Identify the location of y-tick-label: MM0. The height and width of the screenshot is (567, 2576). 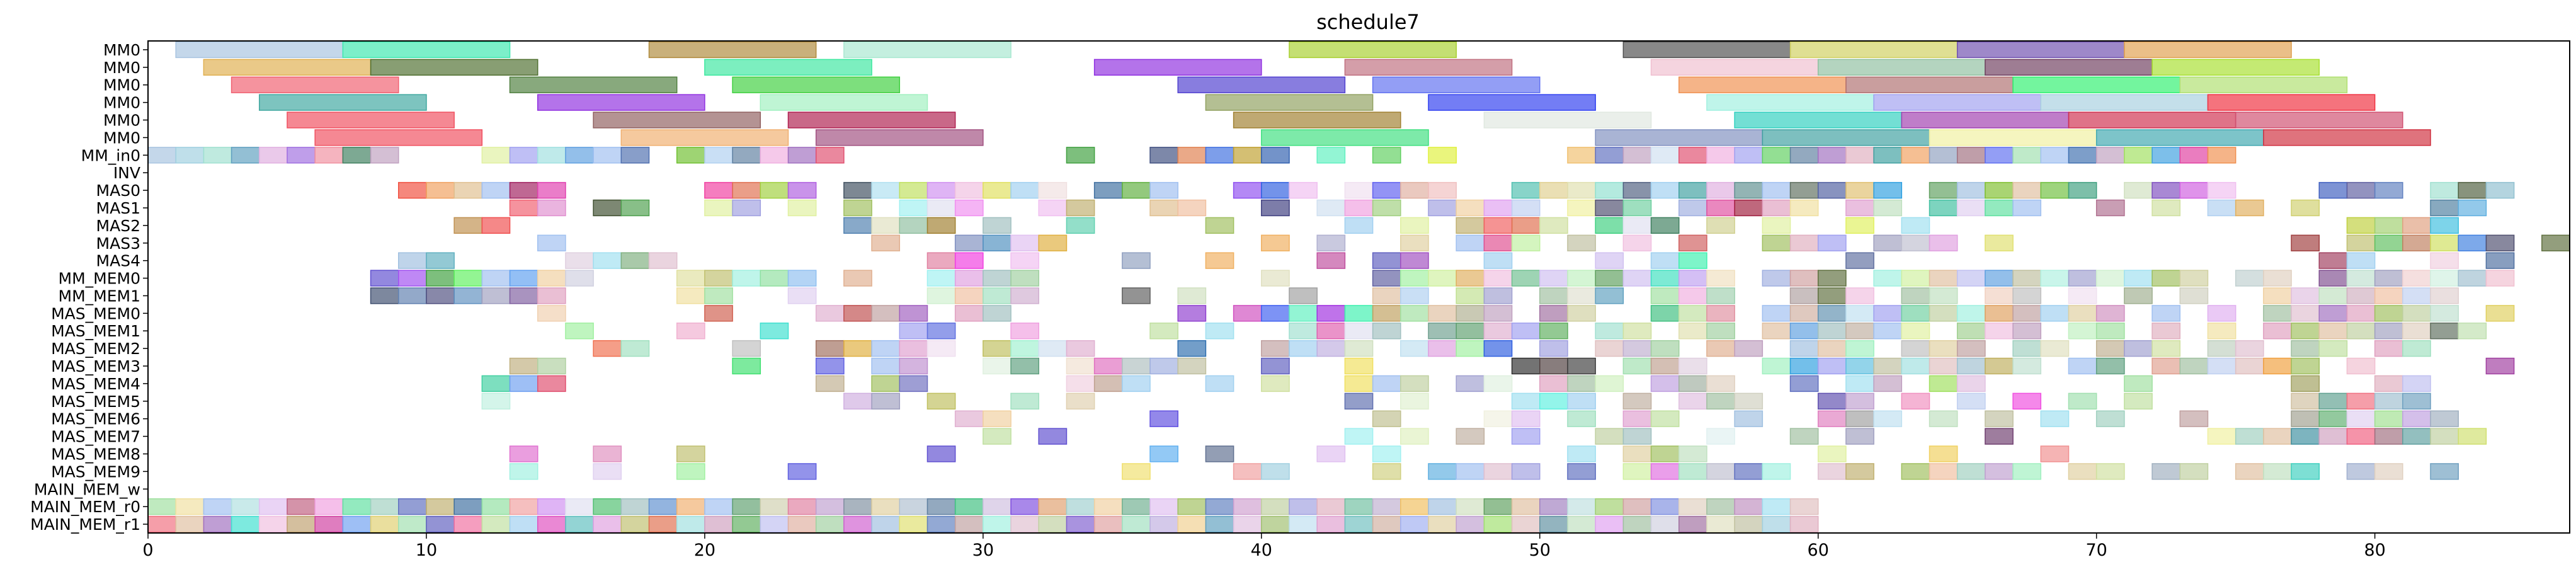
(121, 68).